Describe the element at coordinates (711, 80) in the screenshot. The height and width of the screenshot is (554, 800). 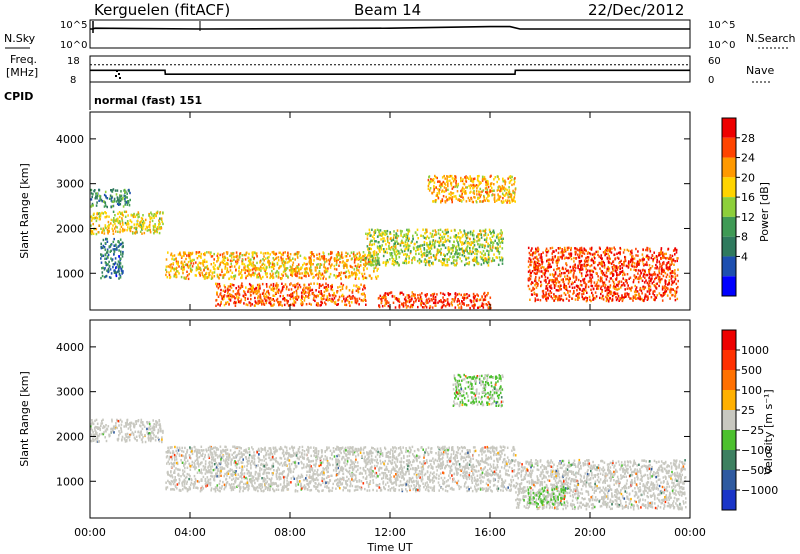
I see `nave-tick-bottom: 0` at that location.